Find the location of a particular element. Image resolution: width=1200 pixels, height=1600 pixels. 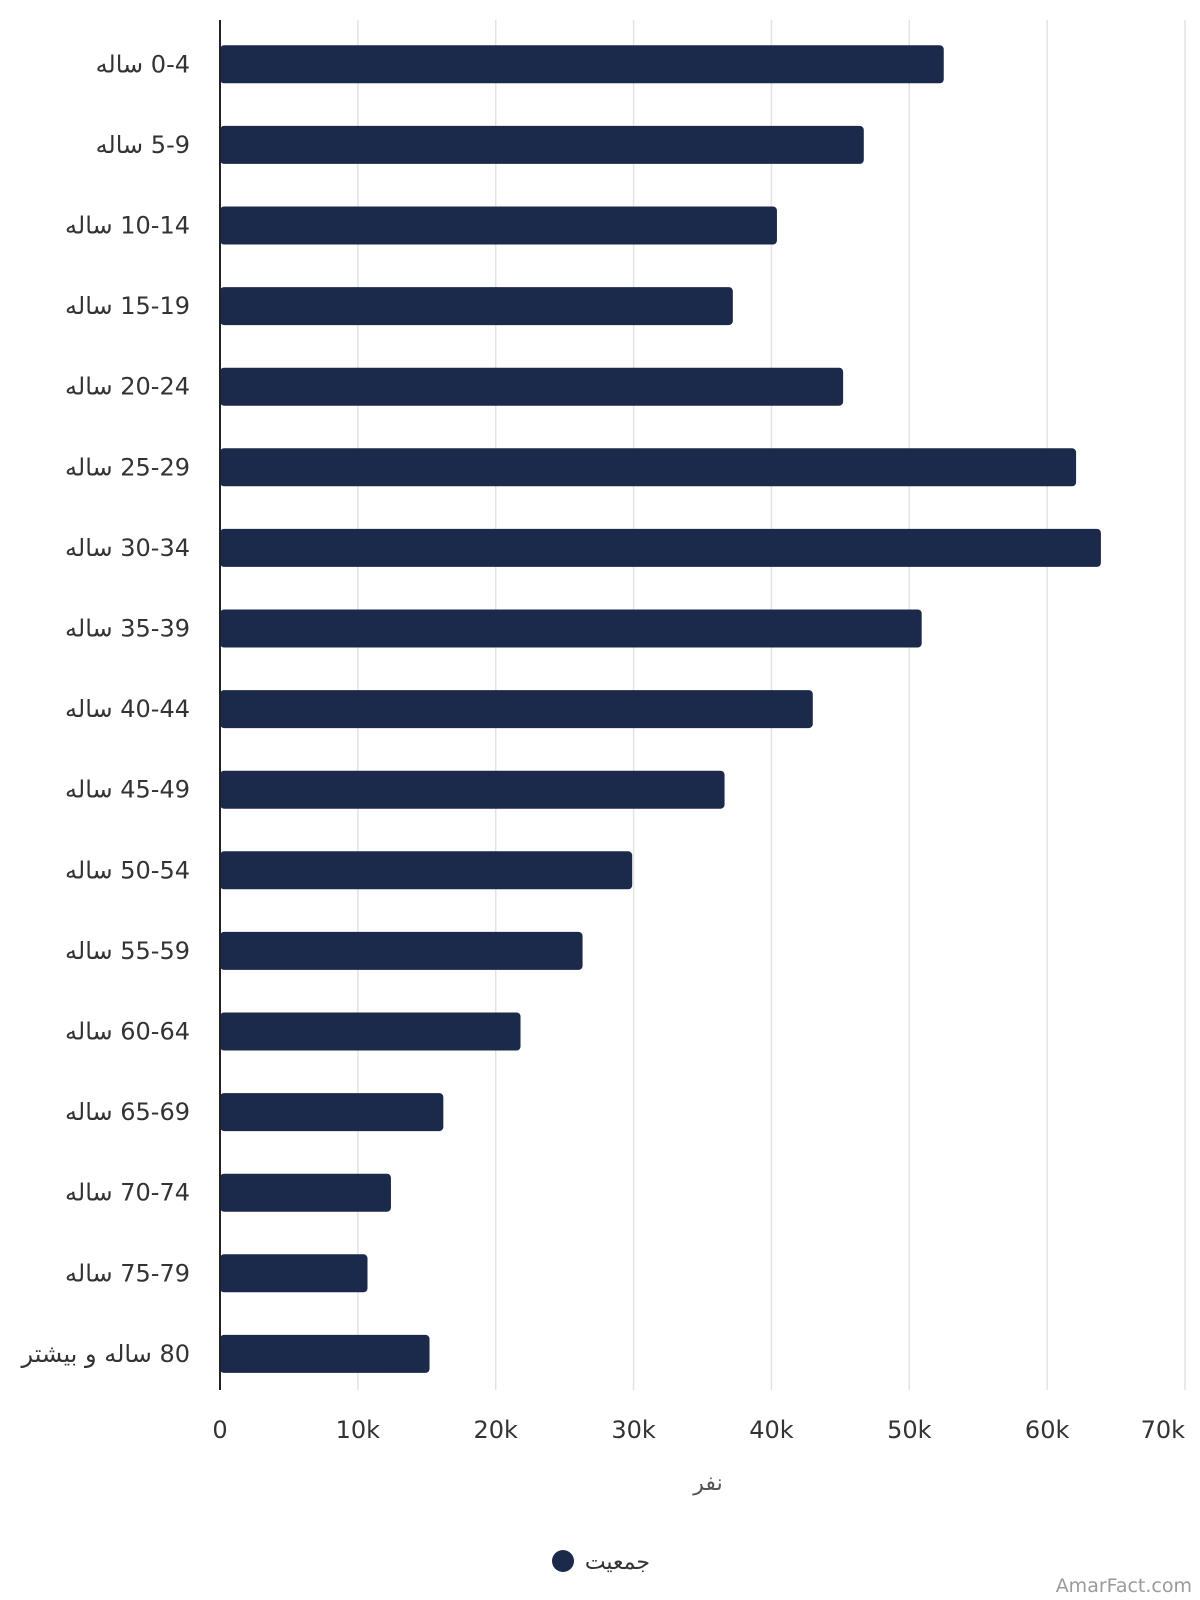

category-label: 55-59 ساله is located at coordinates (127, 951).